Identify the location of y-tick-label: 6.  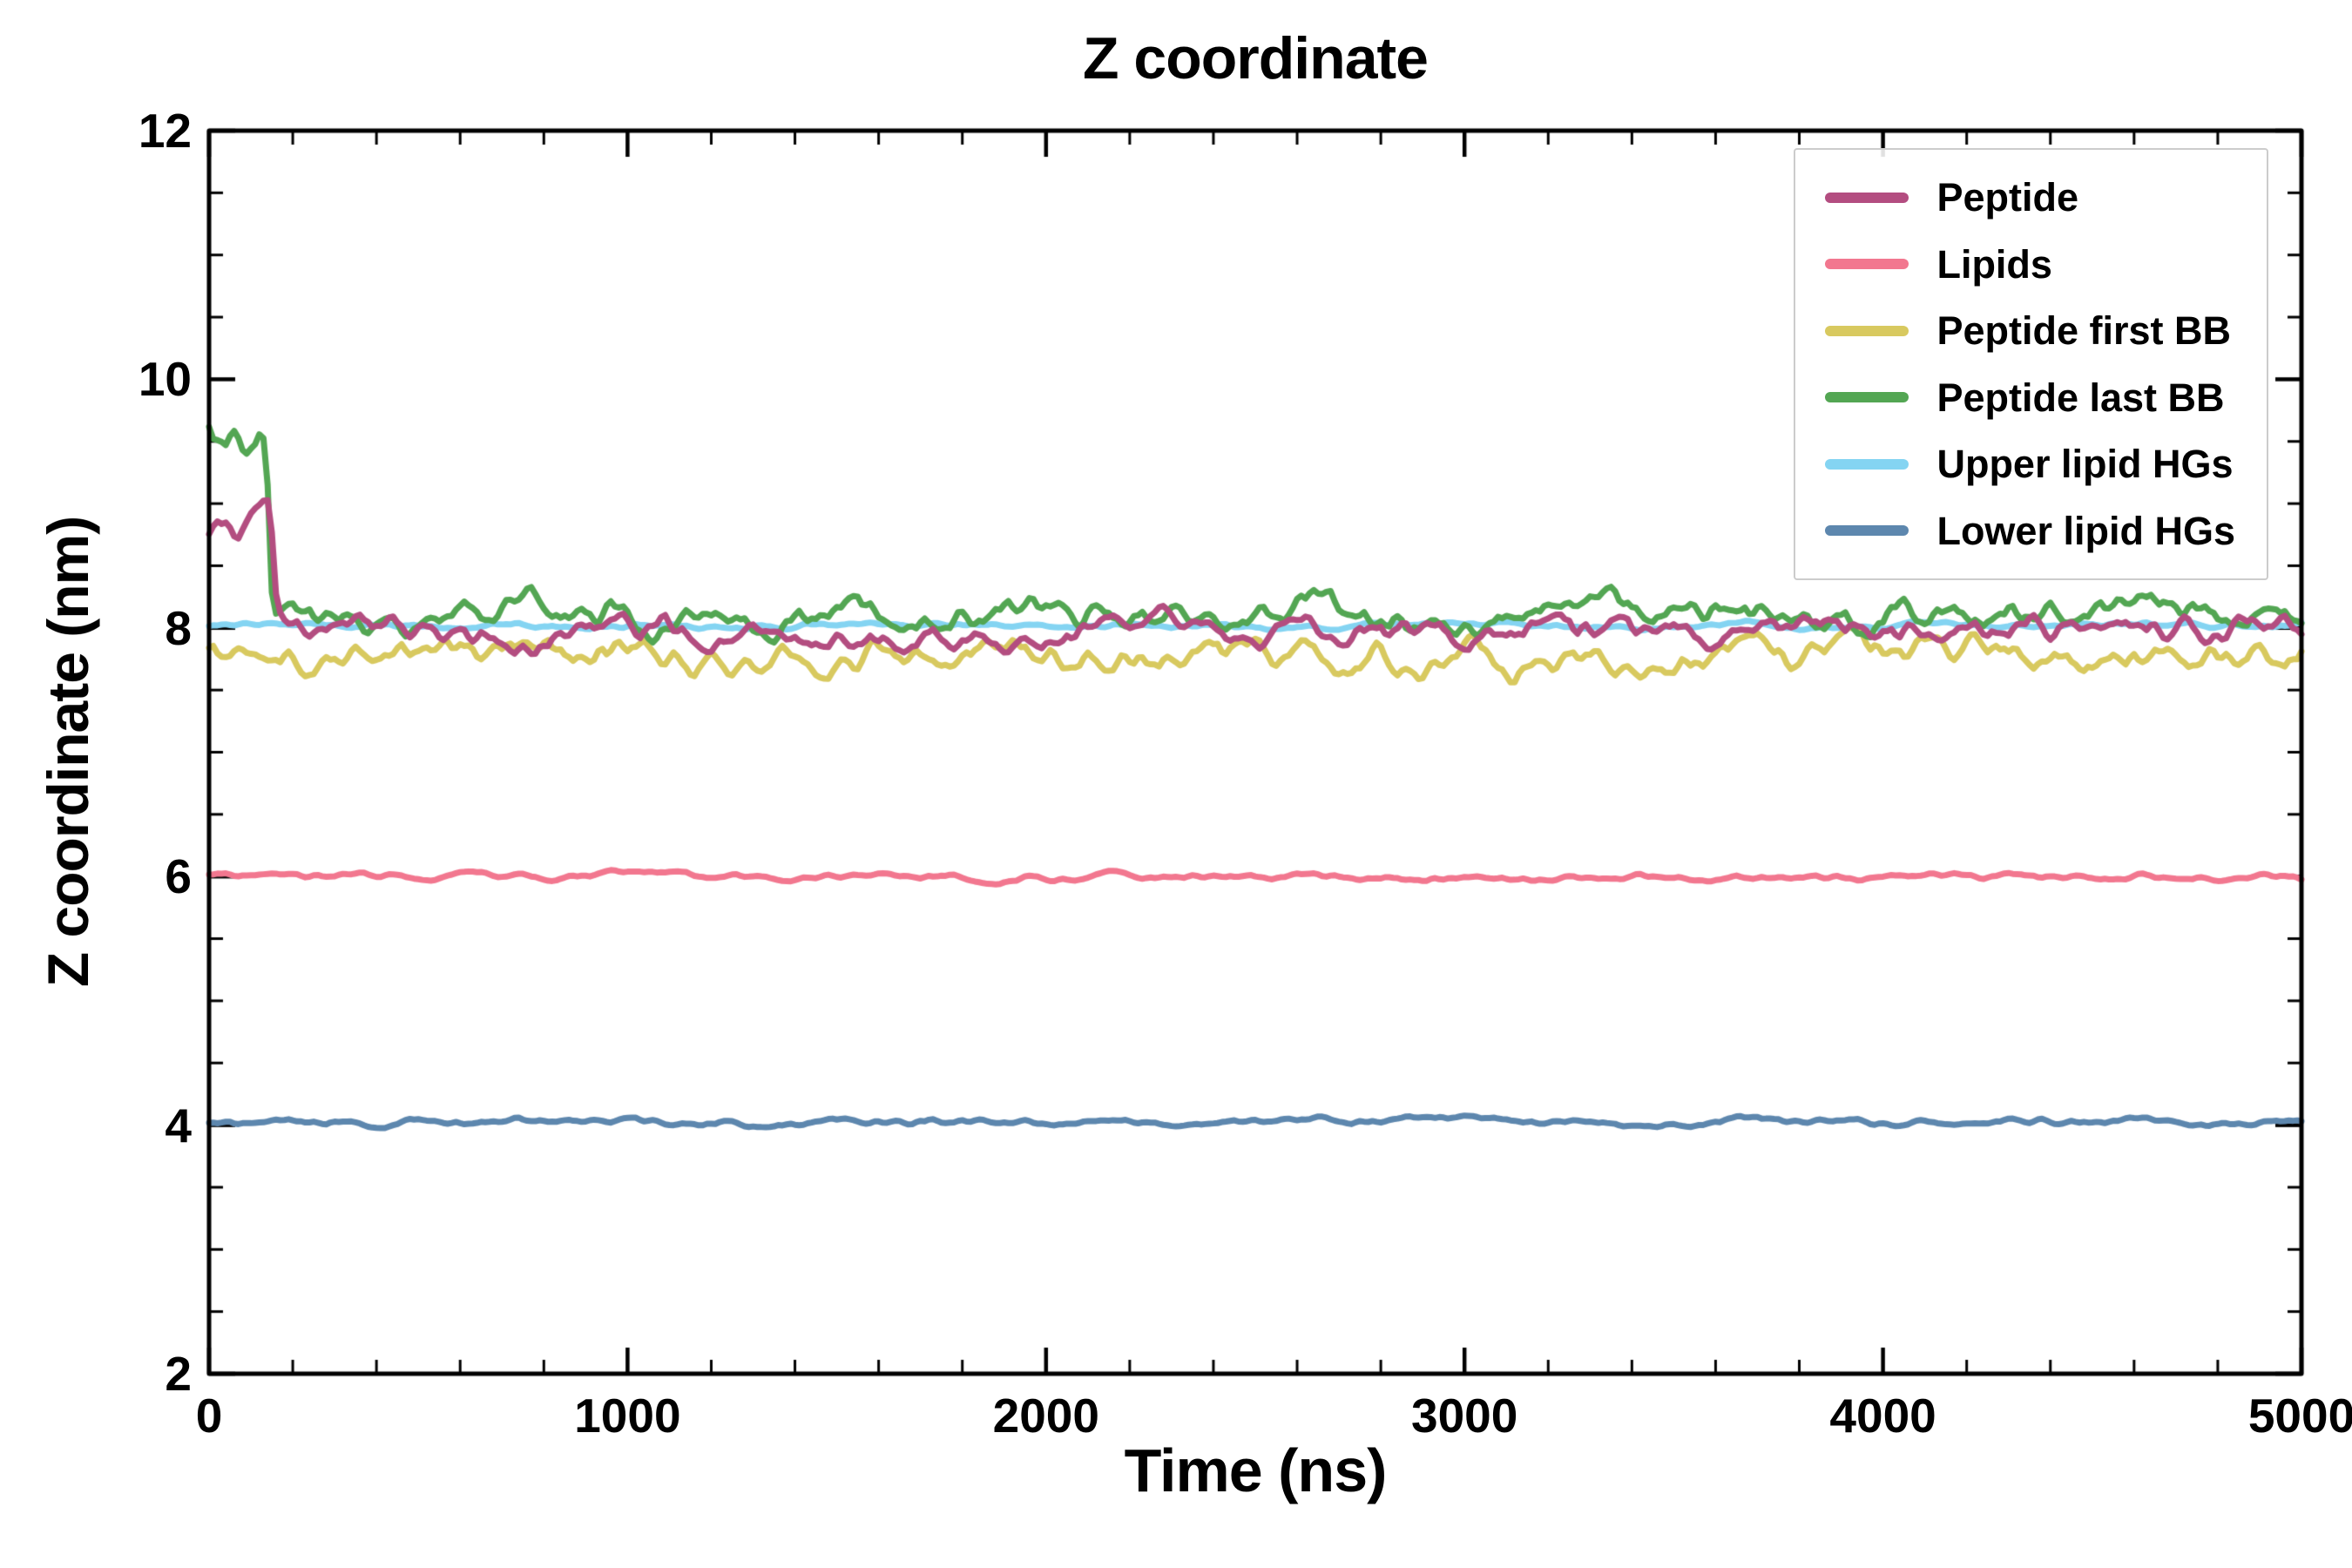
(178, 876).